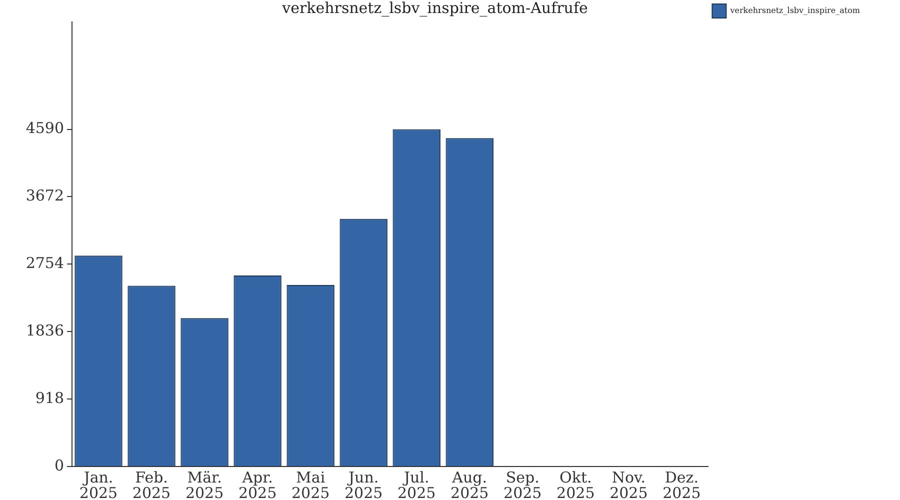  What do you see at coordinates (469, 484) in the screenshot?
I see `x-tick-label: Aug. 2025` at bounding box center [469, 484].